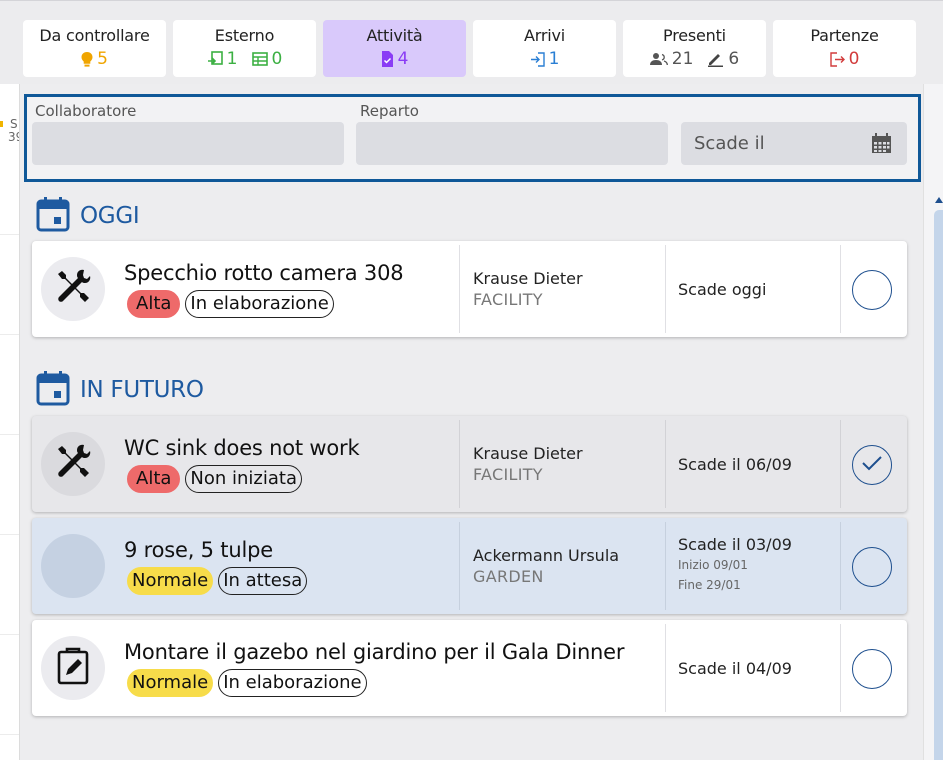 The image size is (943, 760). What do you see at coordinates (729, 143) in the screenshot?
I see `scade-il-placeholder: Scade il` at bounding box center [729, 143].